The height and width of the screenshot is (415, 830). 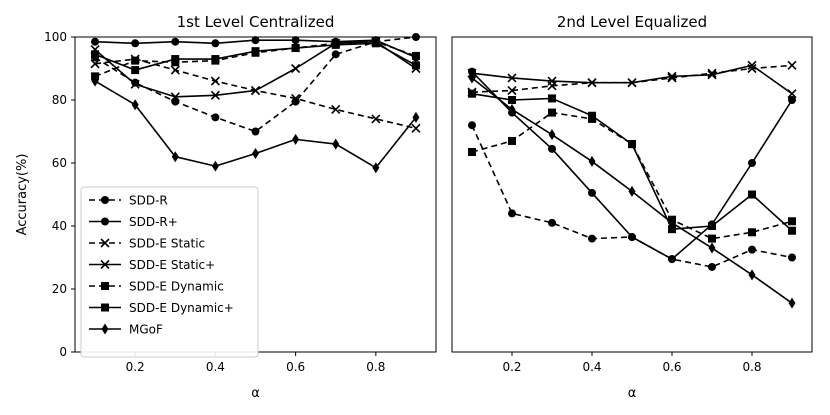 What do you see at coordinates (255, 59) in the screenshot?
I see `left-line-sdd-e-dynamic` at bounding box center [255, 59].